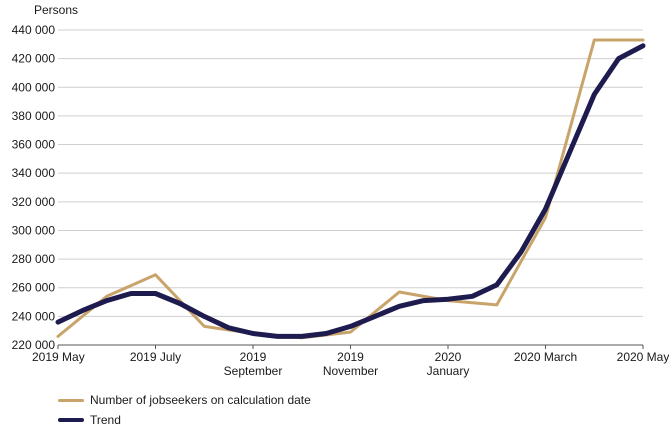 This screenshot has width=669, height=430. I want to click on y-tick-label: 380 000, so click(34, 116).